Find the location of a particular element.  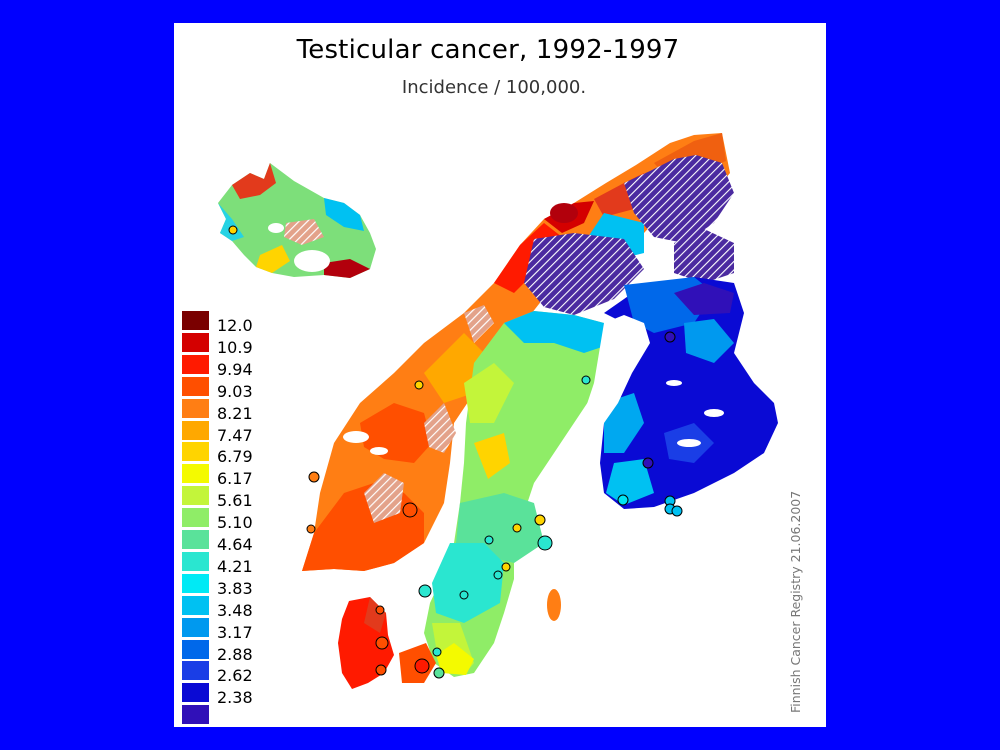

legend-label: 5.61 is located at coordinates (235, 501).